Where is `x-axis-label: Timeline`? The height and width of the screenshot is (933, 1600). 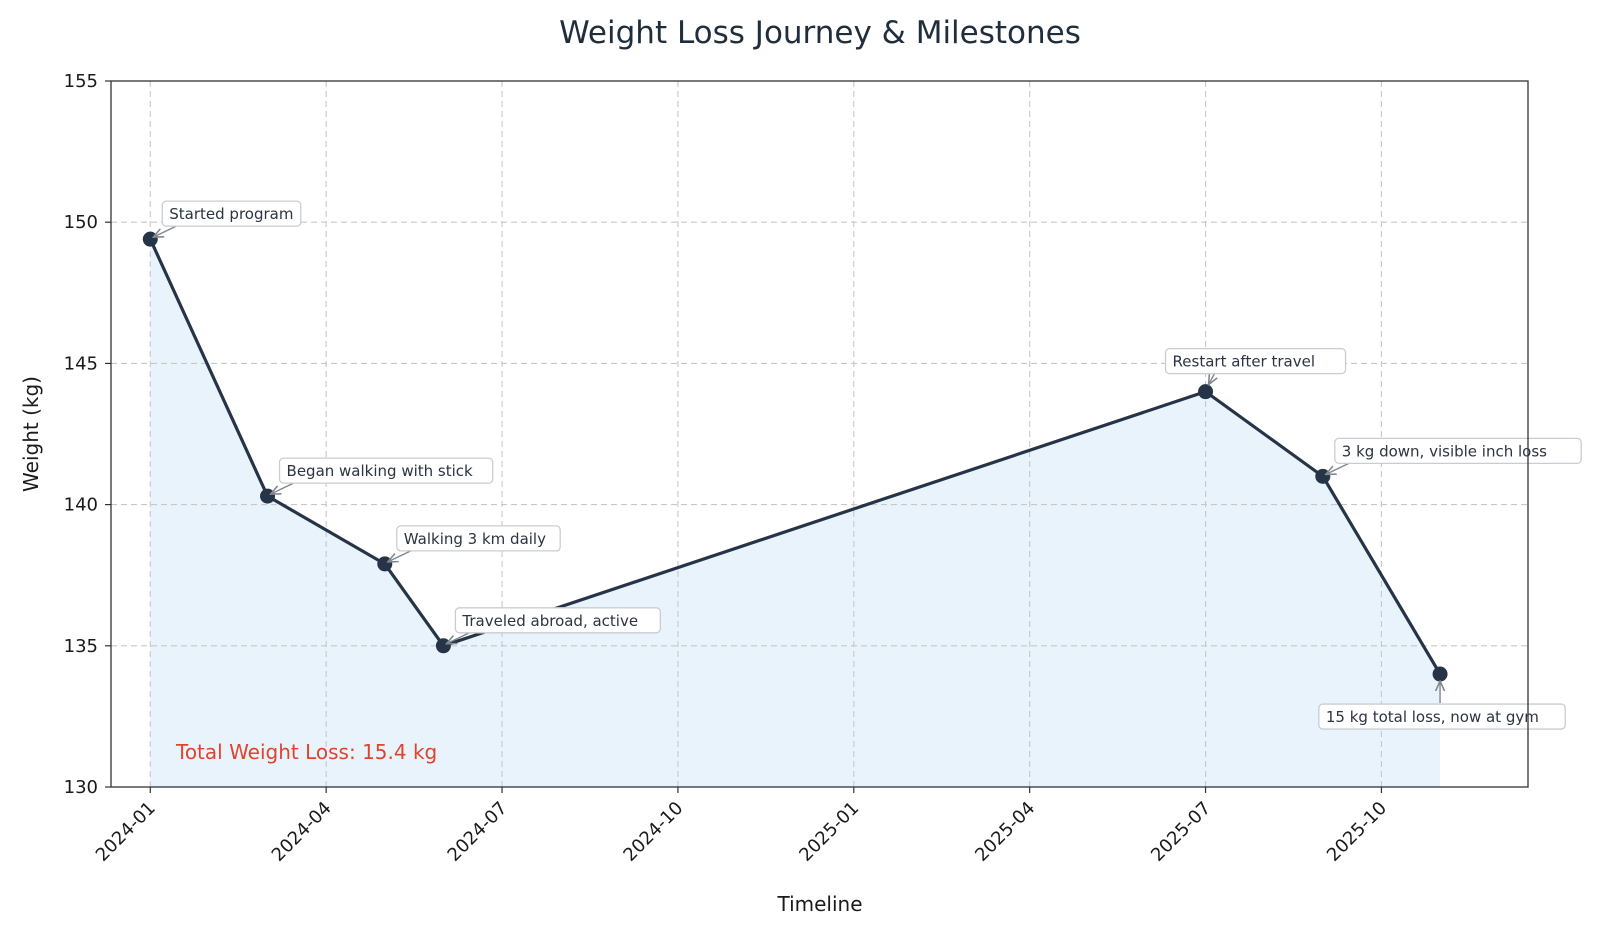
x-axis-label: Timeline is located at coordinates (819, 904).